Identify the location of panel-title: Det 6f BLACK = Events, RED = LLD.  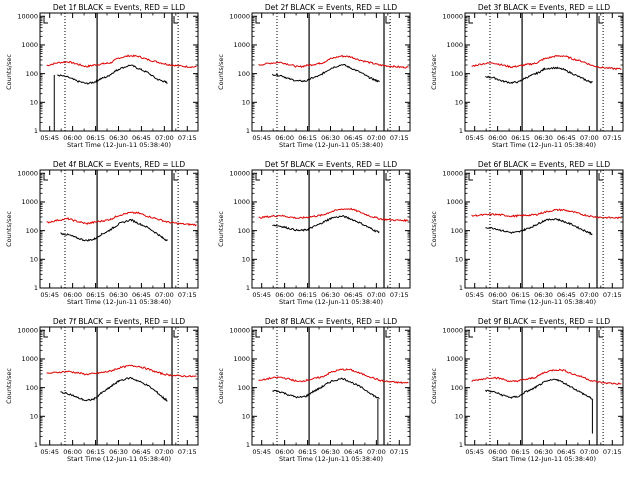
(544, 164).